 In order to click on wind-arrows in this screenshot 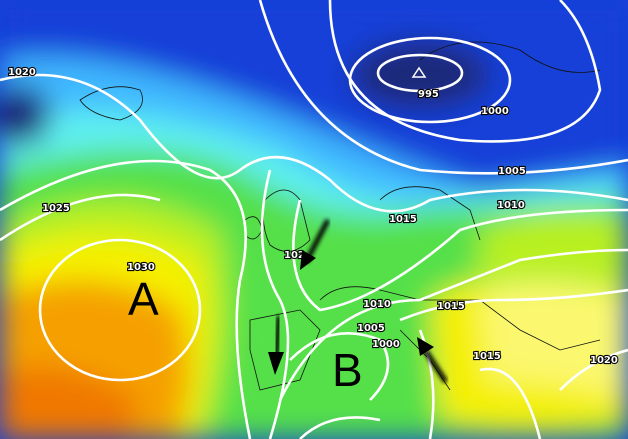, I will do `click(358, 301)`.